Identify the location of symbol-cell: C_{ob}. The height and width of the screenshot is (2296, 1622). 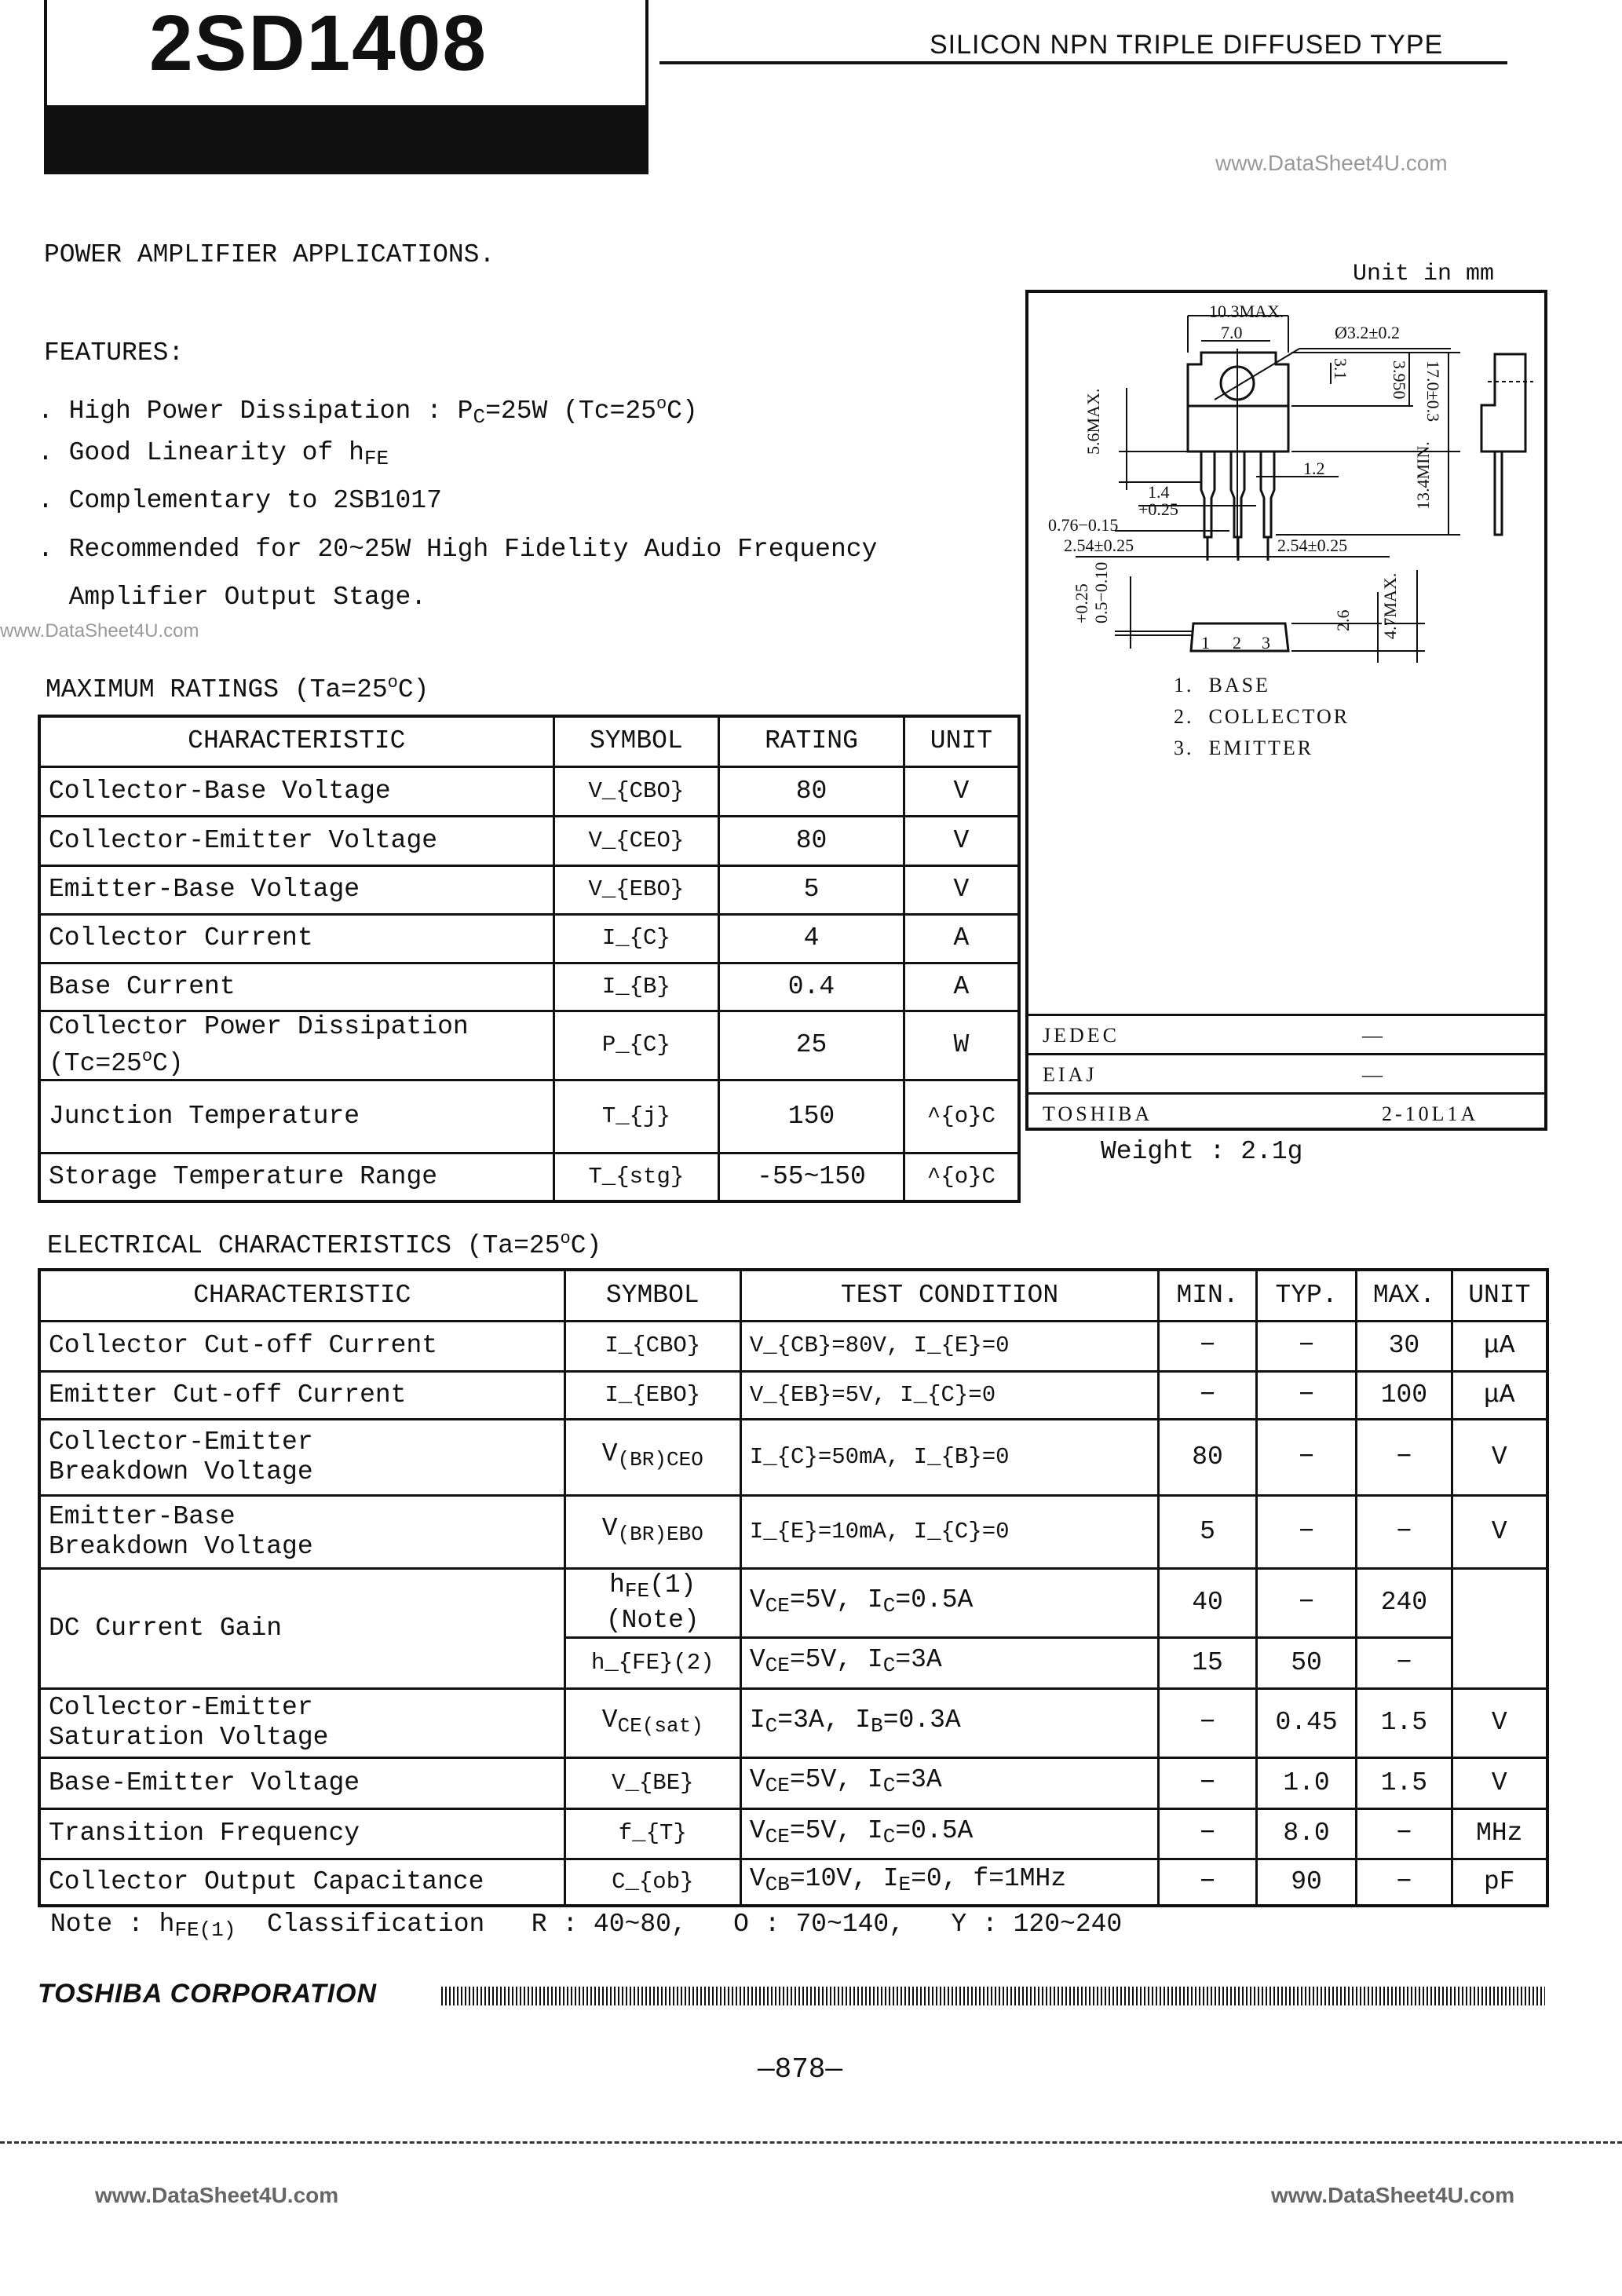
(652, 1882).